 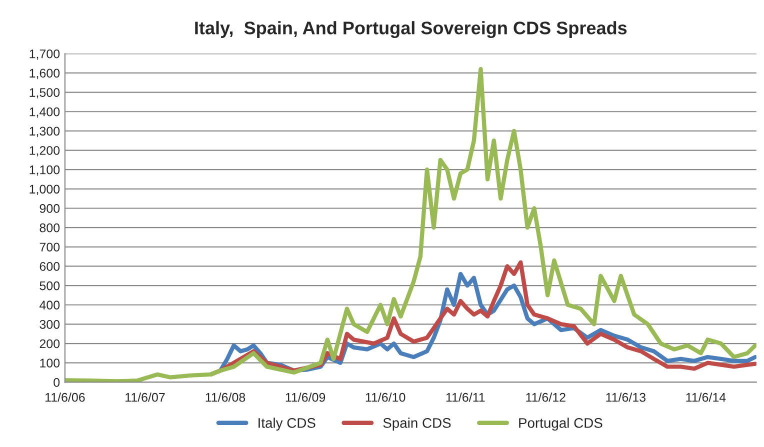 I want to click on y-tick-label: 1,100, so click(x=45, y=170).